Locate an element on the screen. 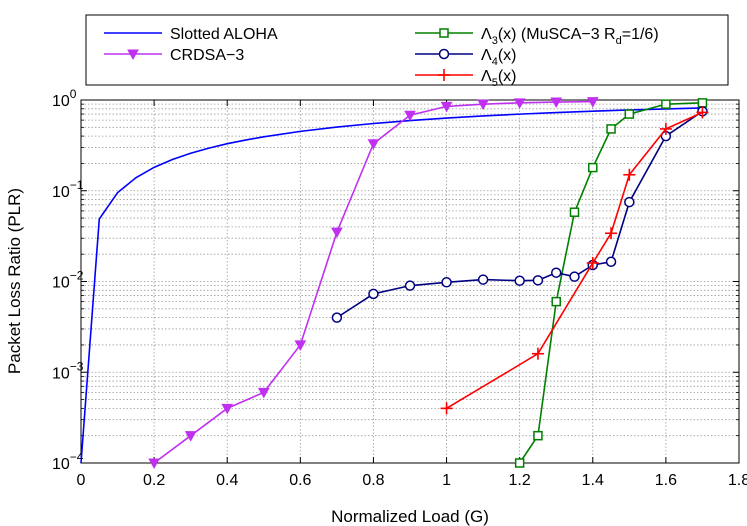  x-tick-label: 1.4 is located at coordinates (593, 480).